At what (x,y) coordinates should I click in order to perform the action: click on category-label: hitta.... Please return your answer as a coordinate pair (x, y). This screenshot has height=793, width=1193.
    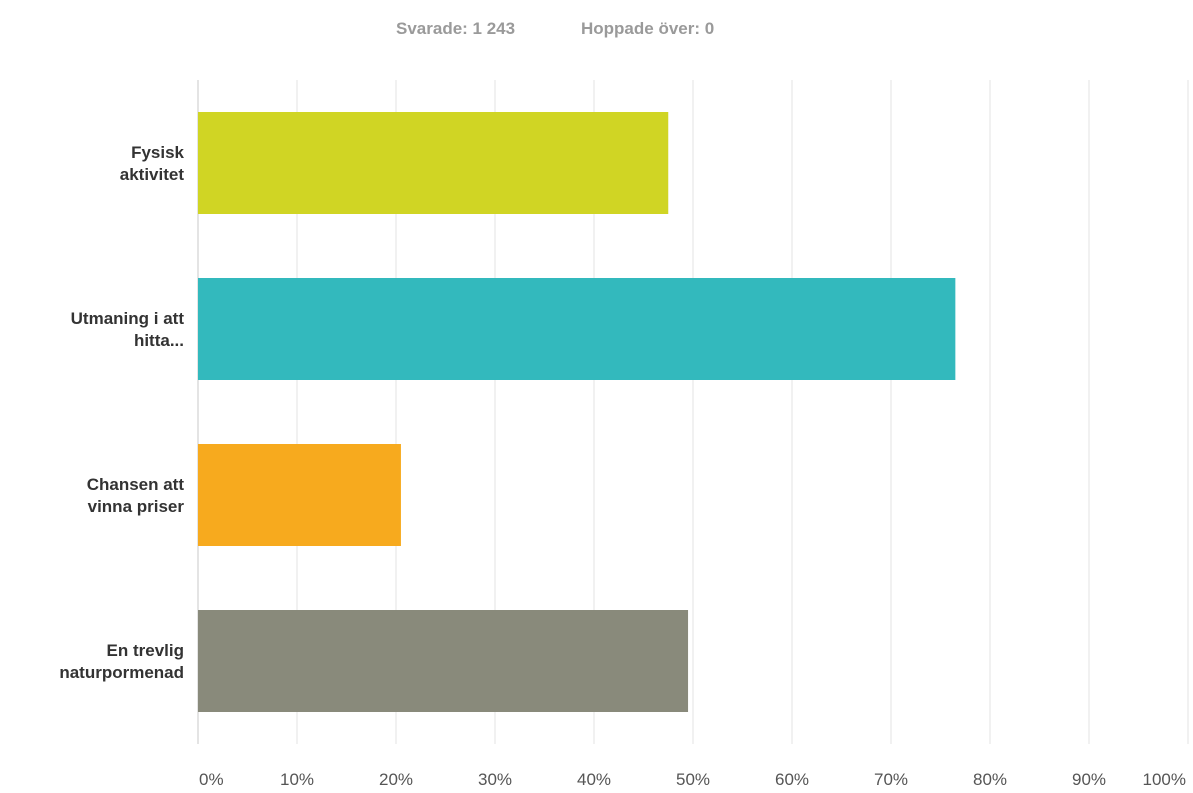
    Looking at the image, I should click on (159, 340).